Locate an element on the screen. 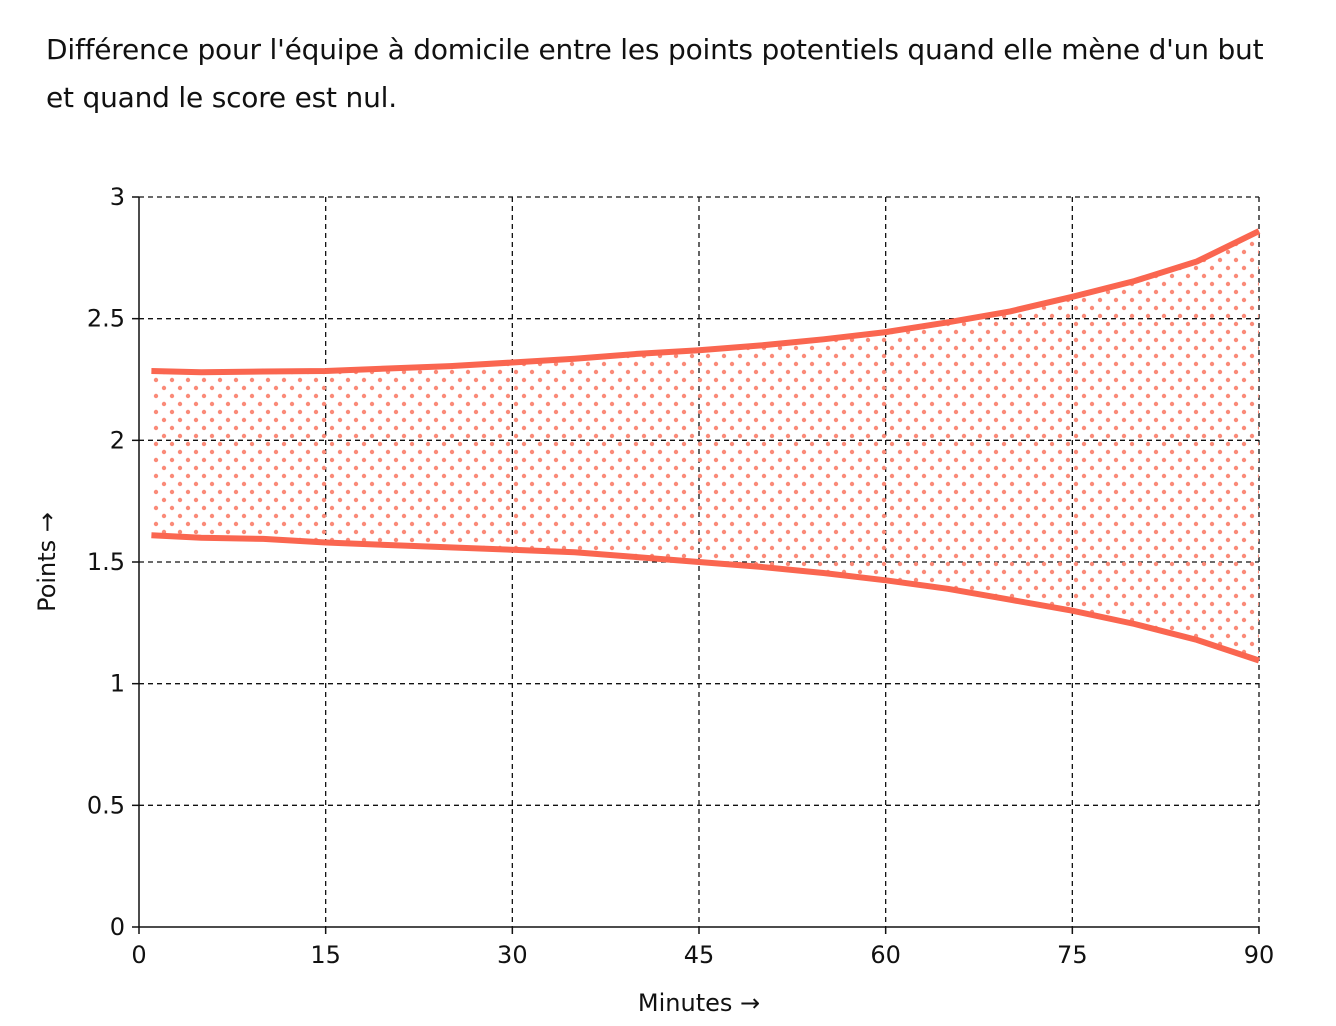  y-tick-label: 2 is located at coordinates (117, 440).